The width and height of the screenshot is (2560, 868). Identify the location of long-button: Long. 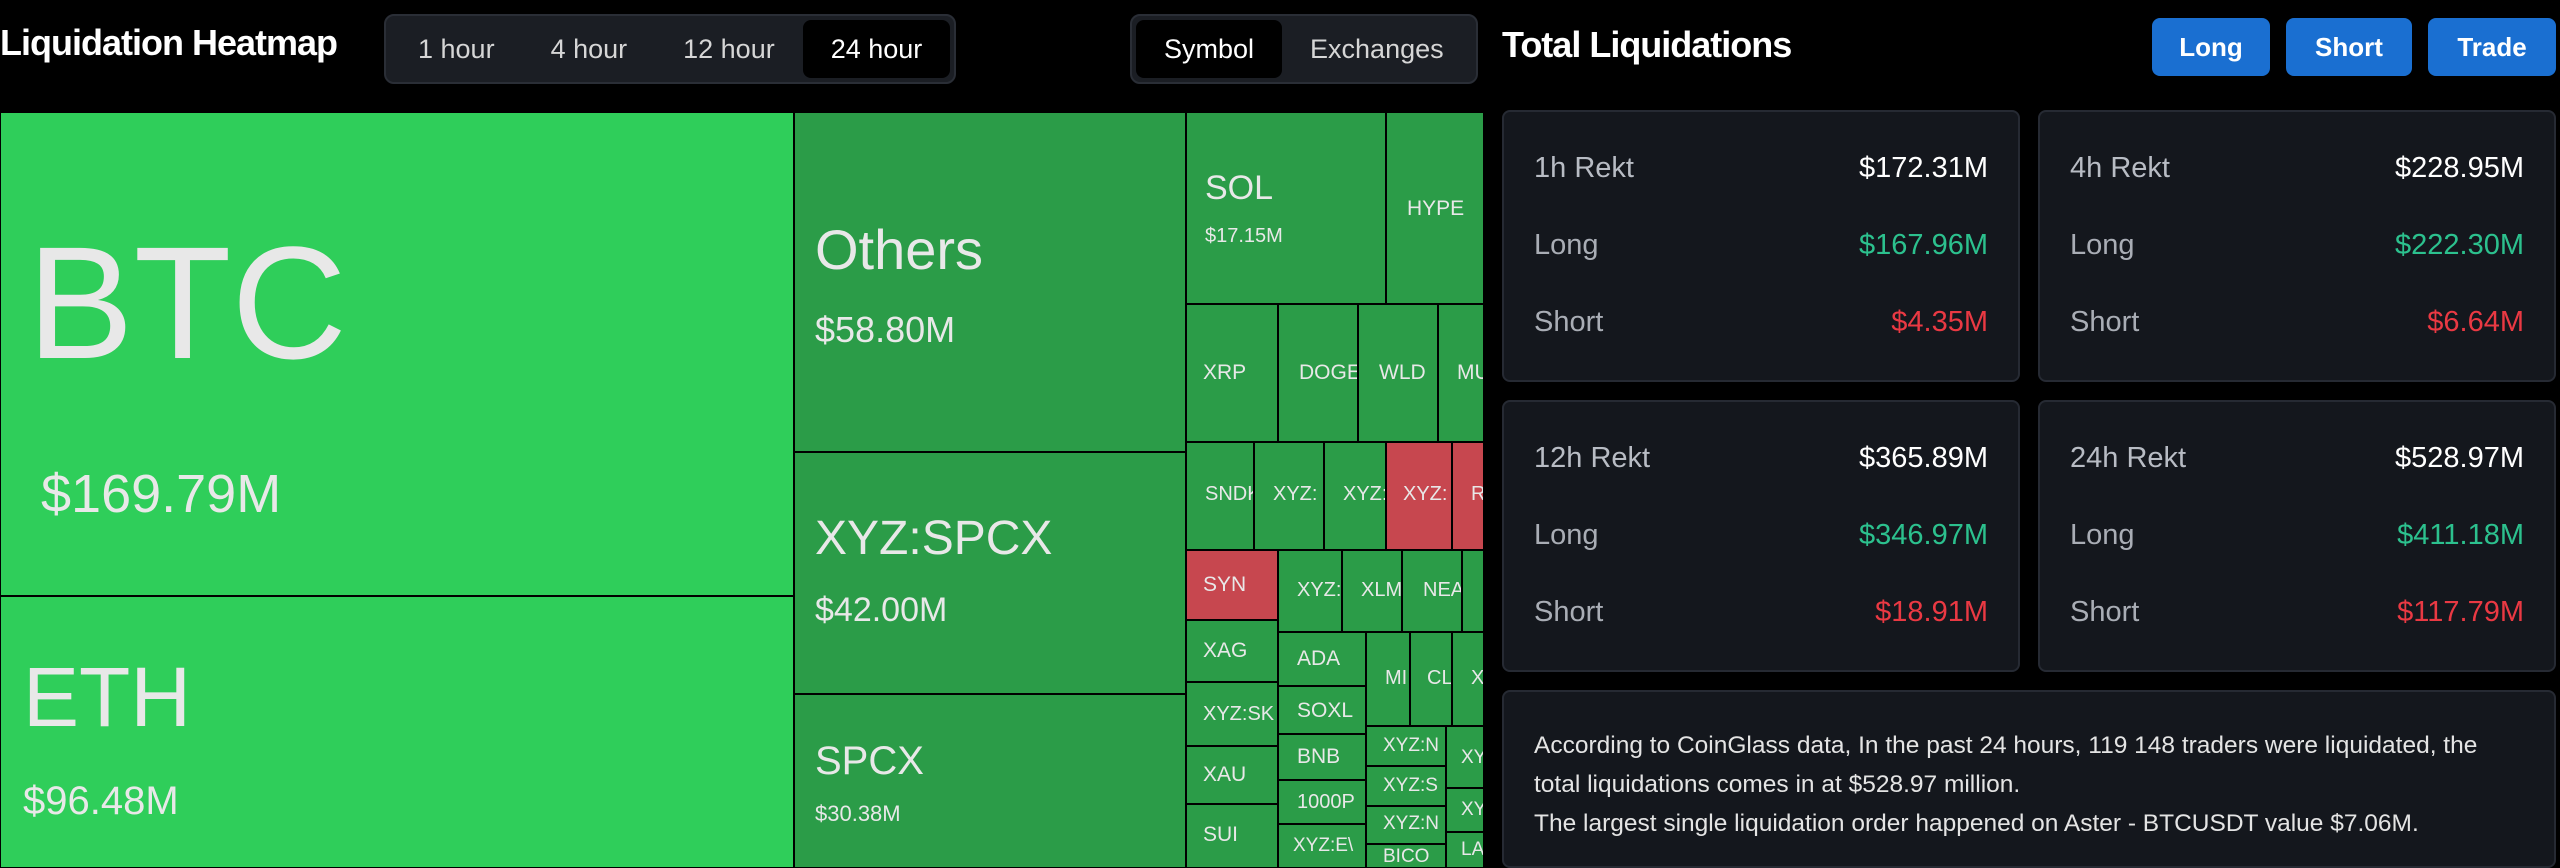
(2211, 47).